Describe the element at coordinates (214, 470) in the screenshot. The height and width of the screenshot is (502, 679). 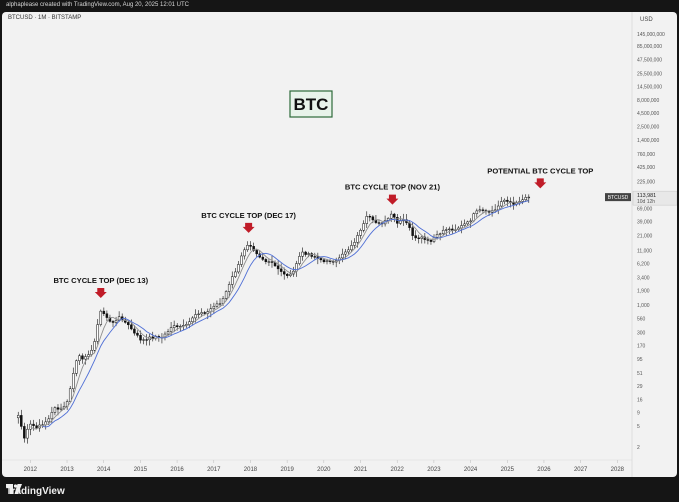
I see `x-tick-label: 2017` at that location.